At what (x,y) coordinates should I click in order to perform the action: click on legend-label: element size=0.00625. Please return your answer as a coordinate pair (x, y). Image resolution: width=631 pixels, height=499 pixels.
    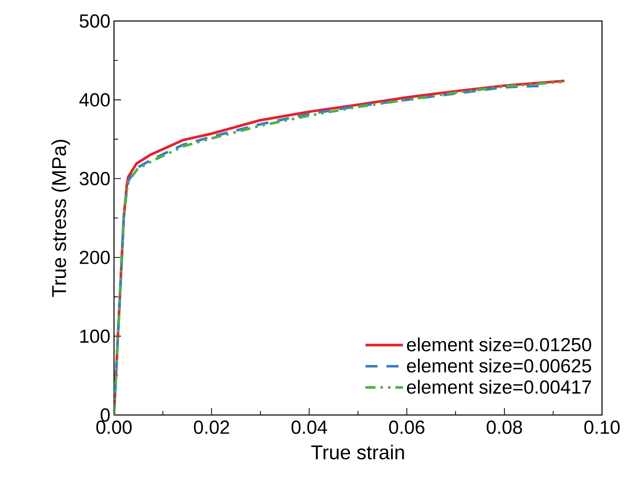
    Looking at the image, I should click on (499, 365).